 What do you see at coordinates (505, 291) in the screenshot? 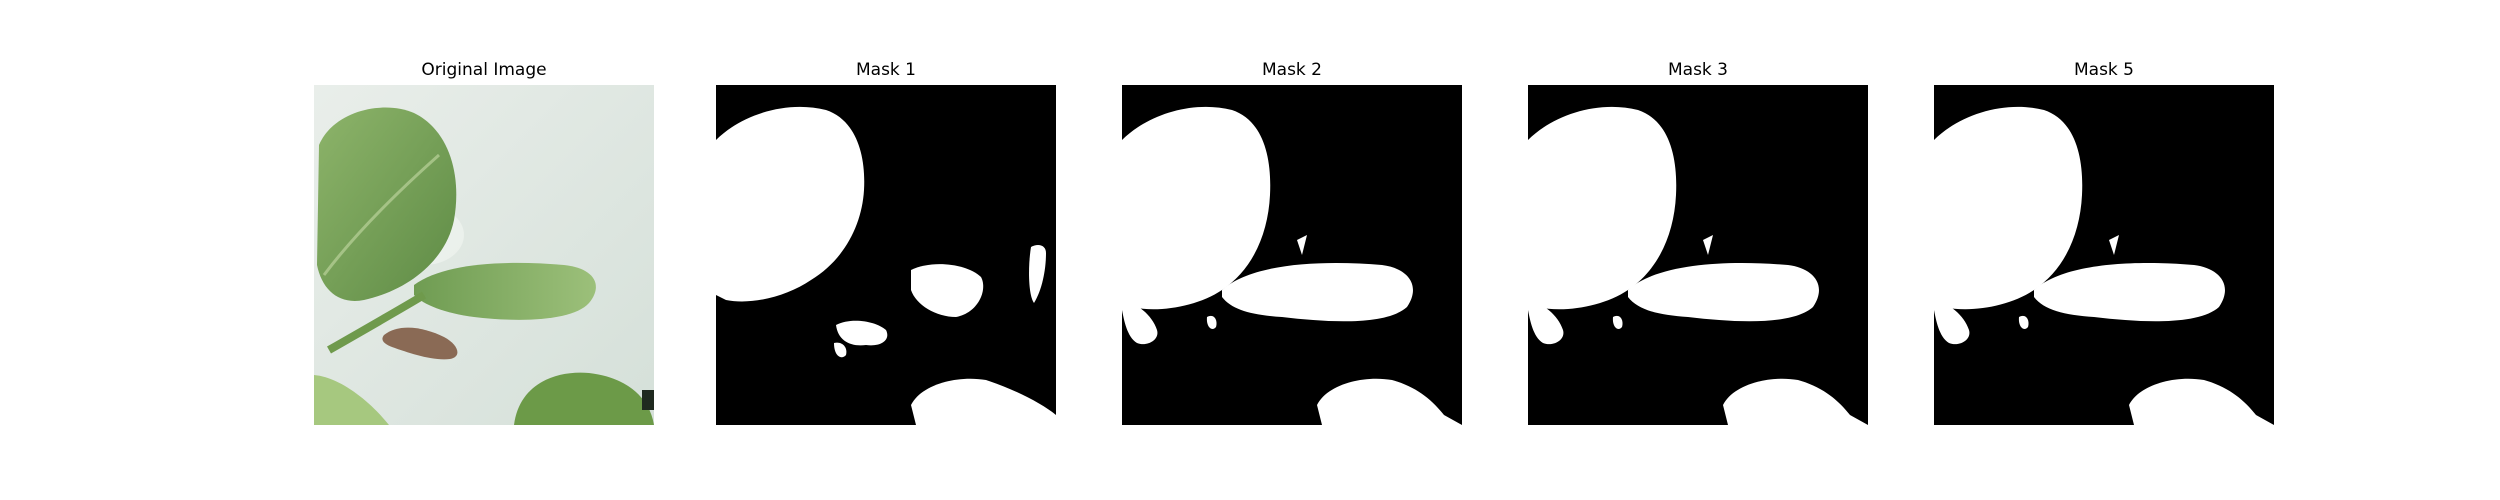
I see `middle-leaf` at bounding box center [505, 291].